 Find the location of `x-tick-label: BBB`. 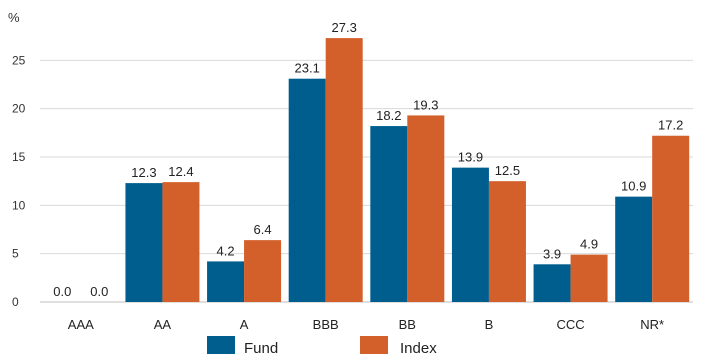

x-tick-label: BBB is located at coordinates (326, 324).